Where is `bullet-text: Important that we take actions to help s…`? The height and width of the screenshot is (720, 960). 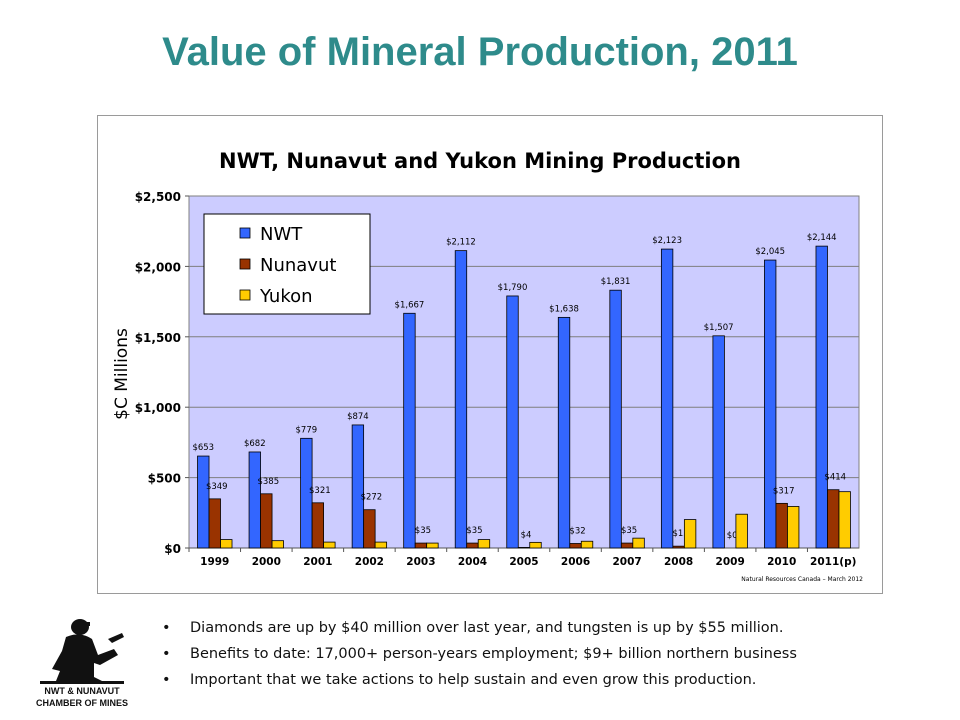
bullet-text: Important that we take actions to help s… is located at coordinates (473, 680).